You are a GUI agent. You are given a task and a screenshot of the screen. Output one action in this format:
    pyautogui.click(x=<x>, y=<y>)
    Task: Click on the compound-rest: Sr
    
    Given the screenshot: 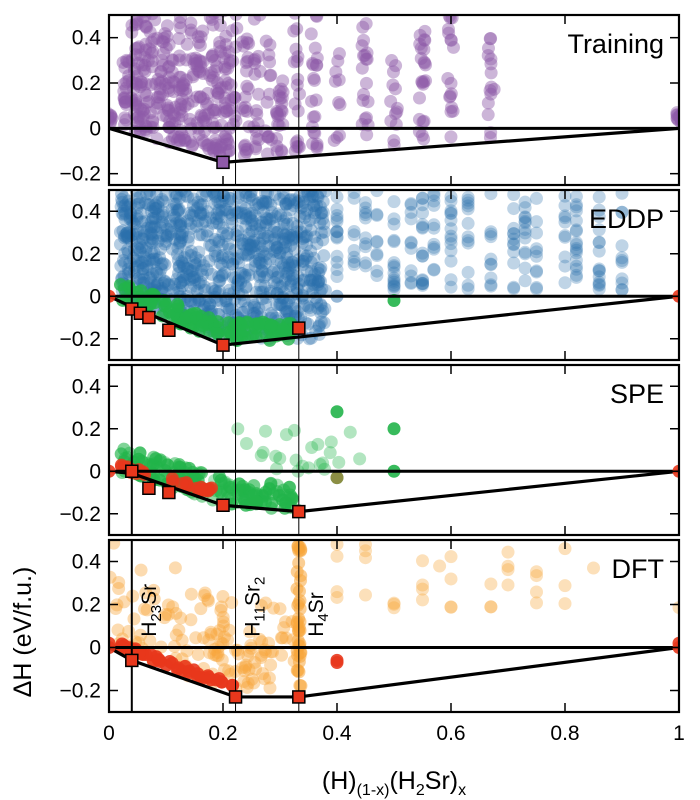 What is the action you would take?
    pyautogui.click(x=316, y=602)
    